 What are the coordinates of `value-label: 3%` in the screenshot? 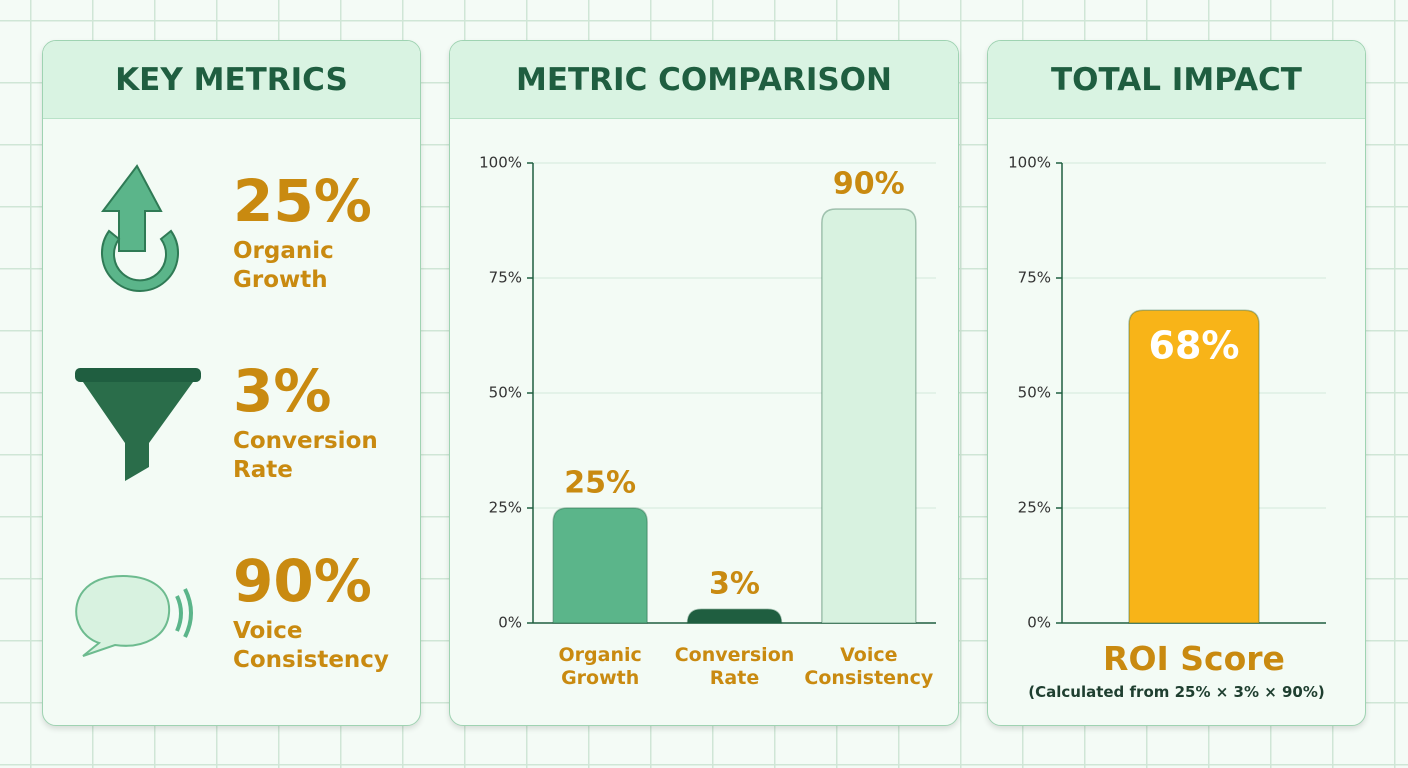 It's located at (734, 584).